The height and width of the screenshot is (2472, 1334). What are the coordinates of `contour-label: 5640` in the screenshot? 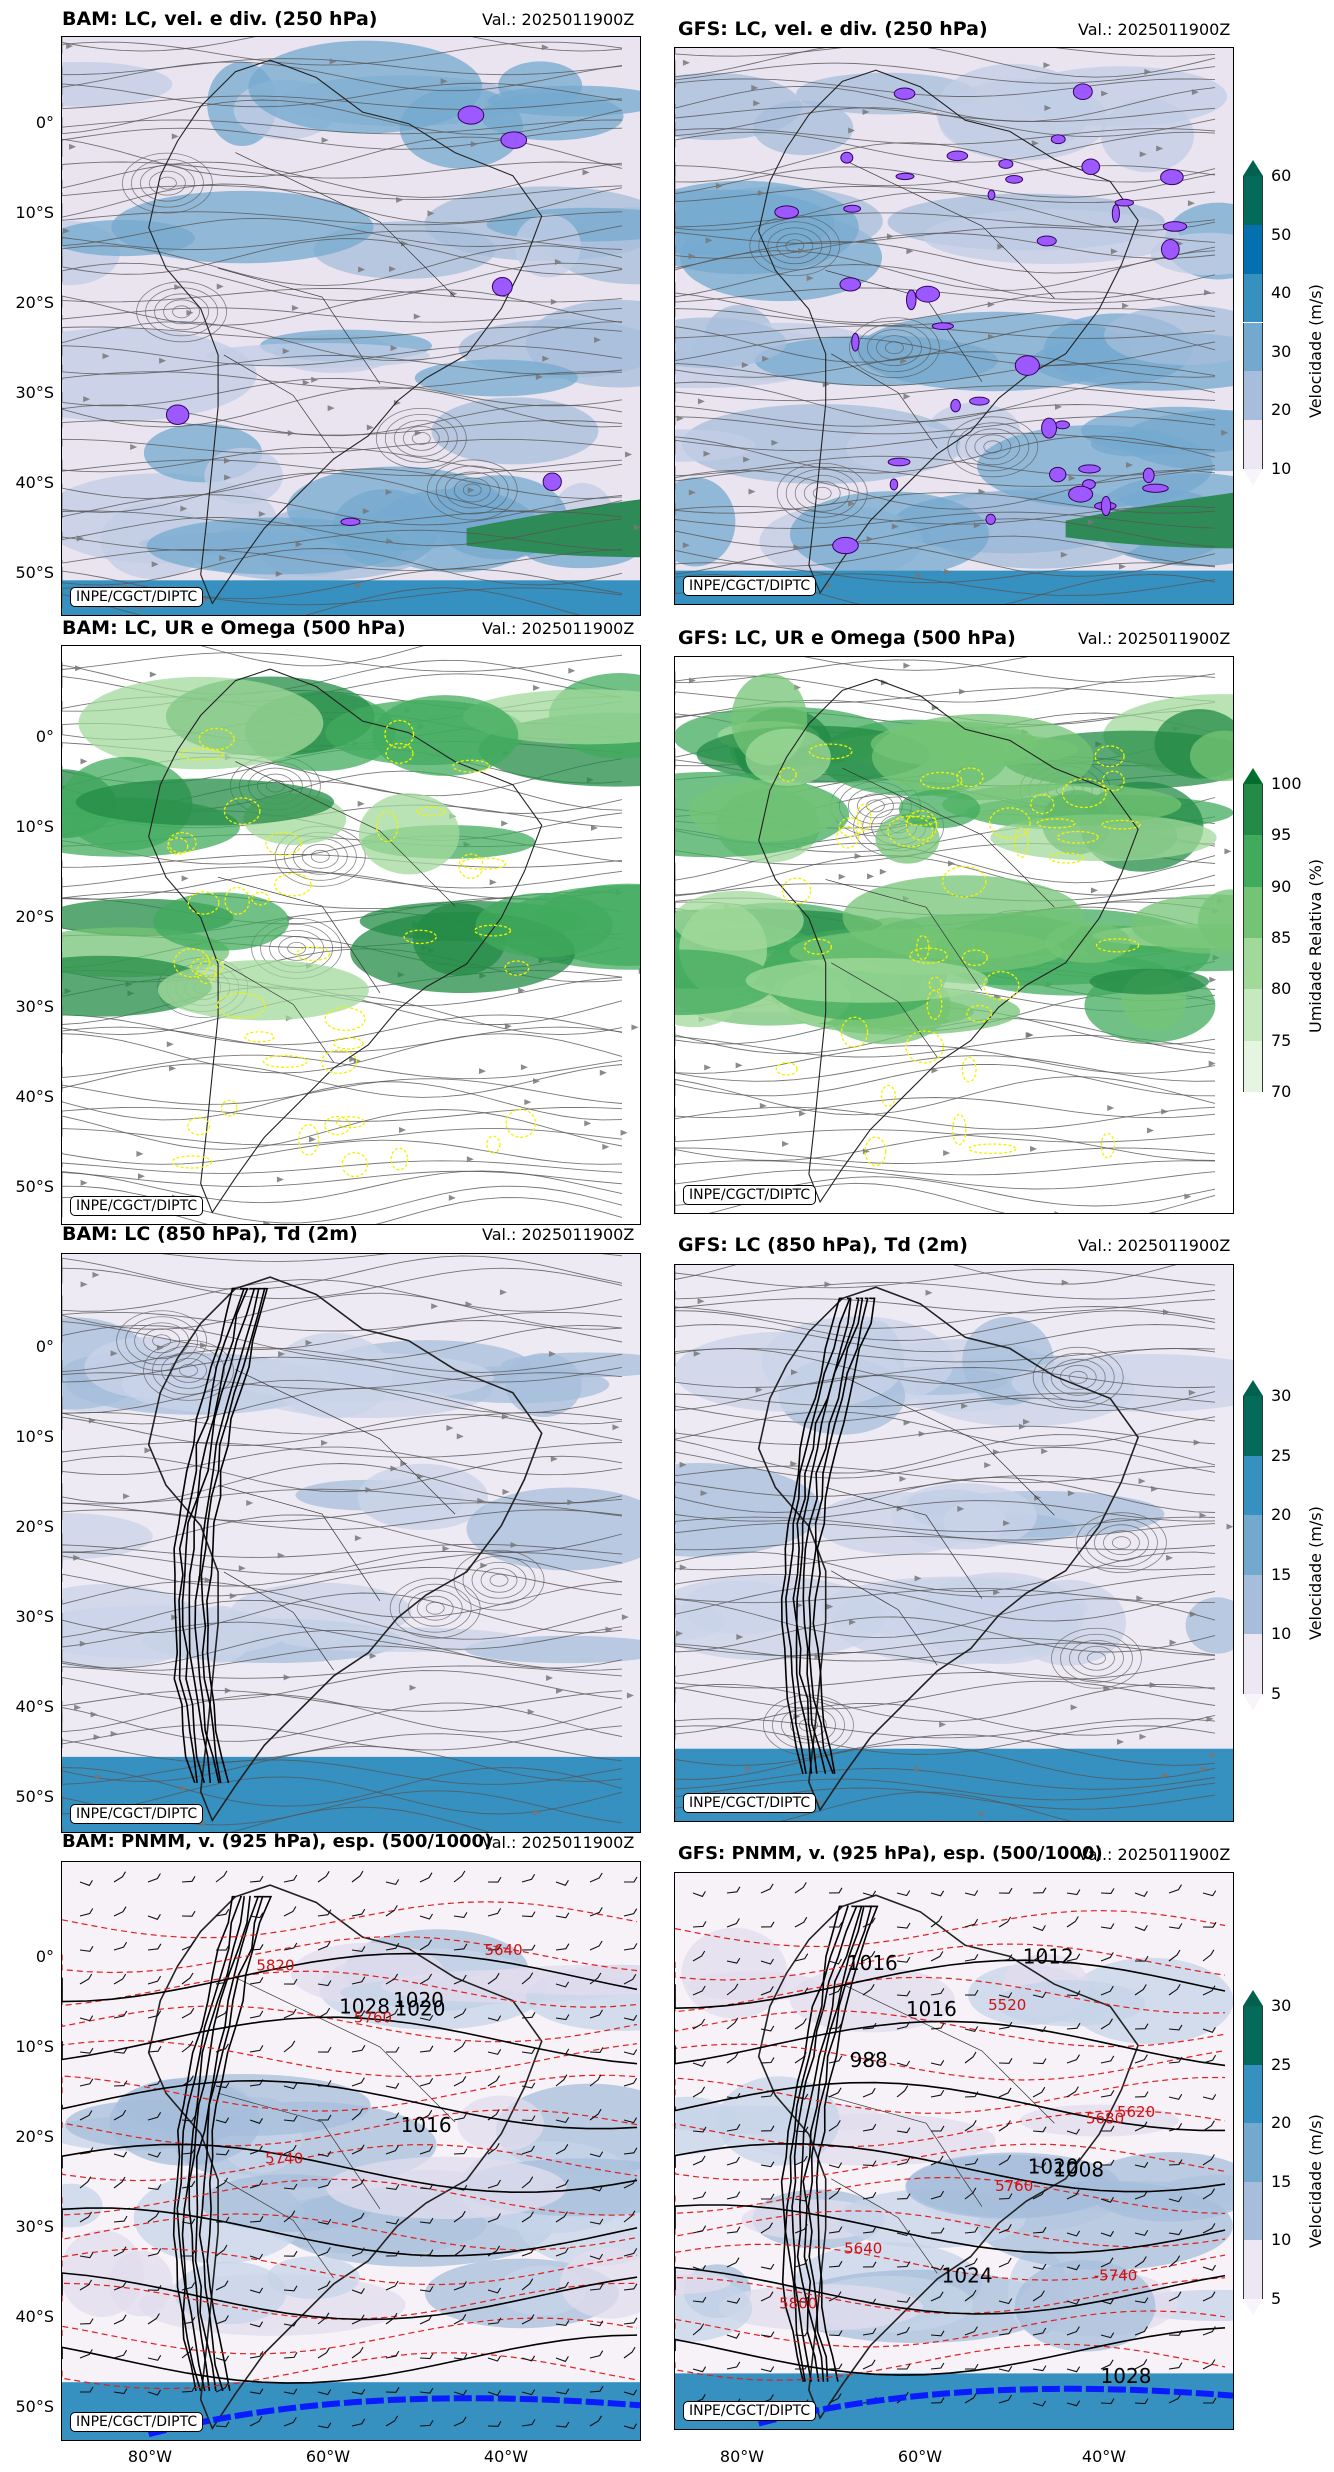 It's located at (503, 1950).